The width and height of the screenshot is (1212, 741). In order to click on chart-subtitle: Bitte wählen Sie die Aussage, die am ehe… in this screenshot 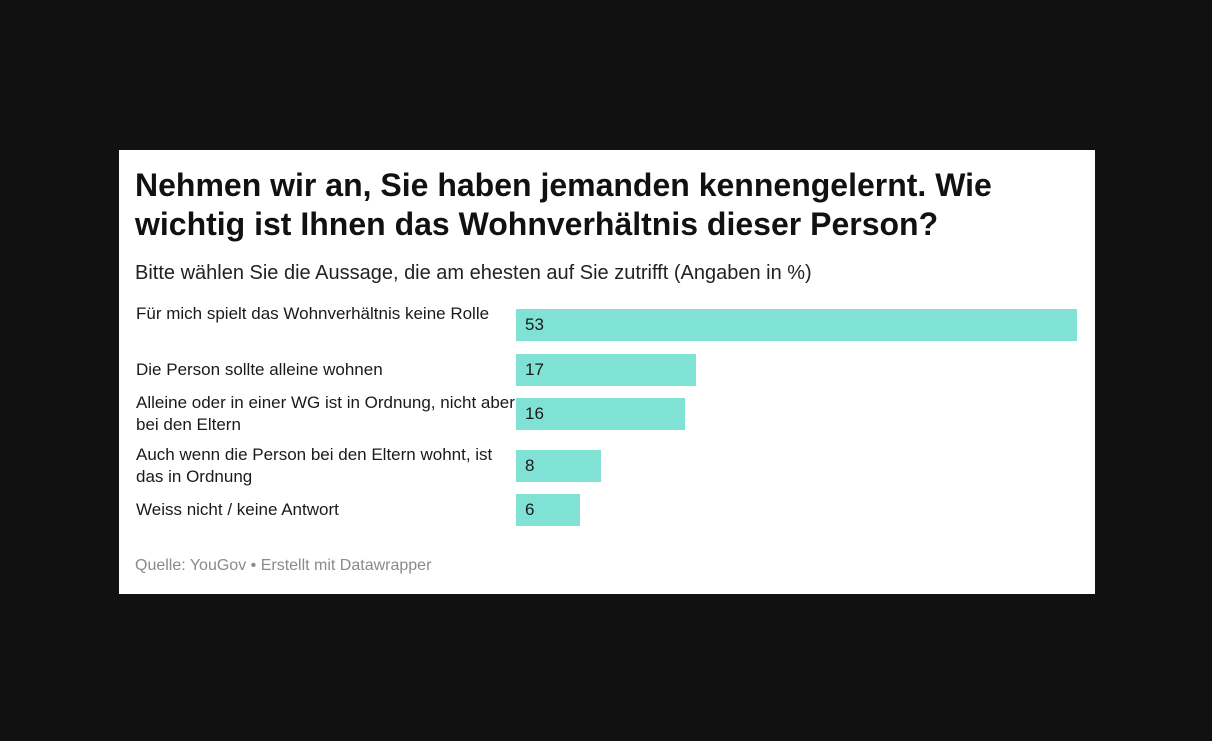, I will do `click(473, 273)`.